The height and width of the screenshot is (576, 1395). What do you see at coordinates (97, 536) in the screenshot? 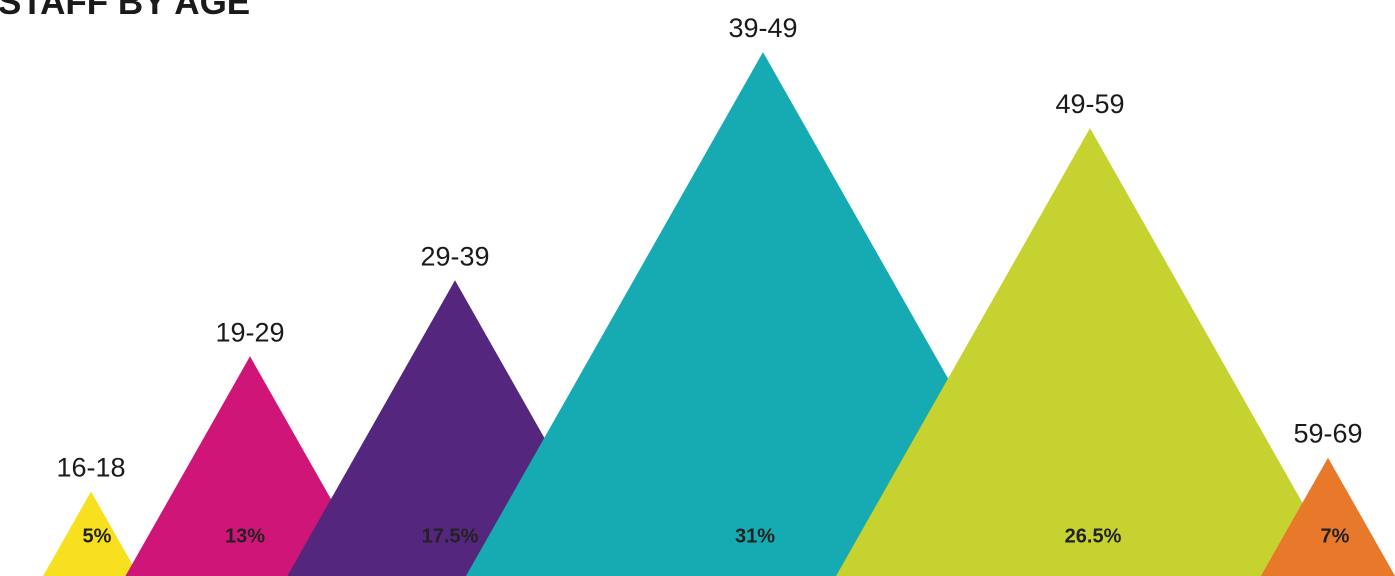
I see `value-label-16-18: 5%` at bounding box center [97, 536].